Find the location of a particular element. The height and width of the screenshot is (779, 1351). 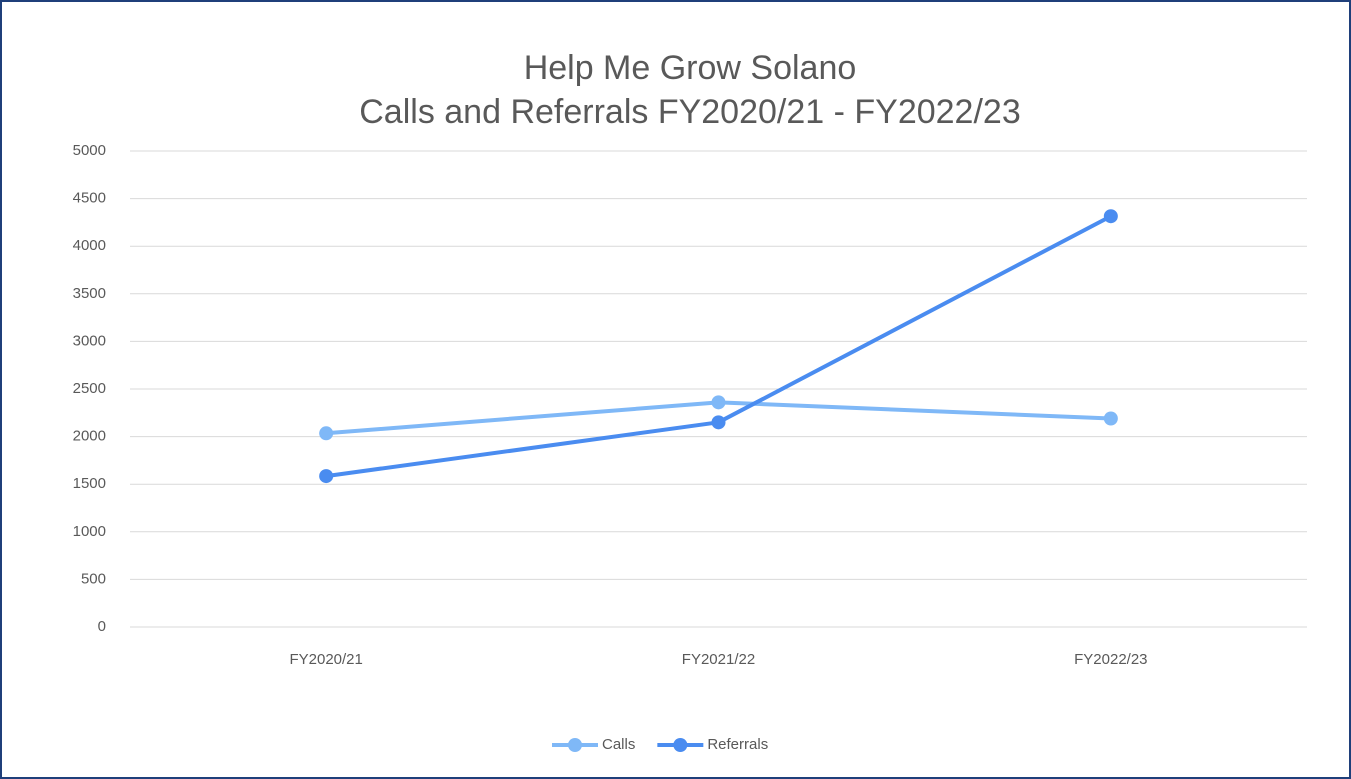

y-tick-label: 3500 is located at coordinates (89, 293).